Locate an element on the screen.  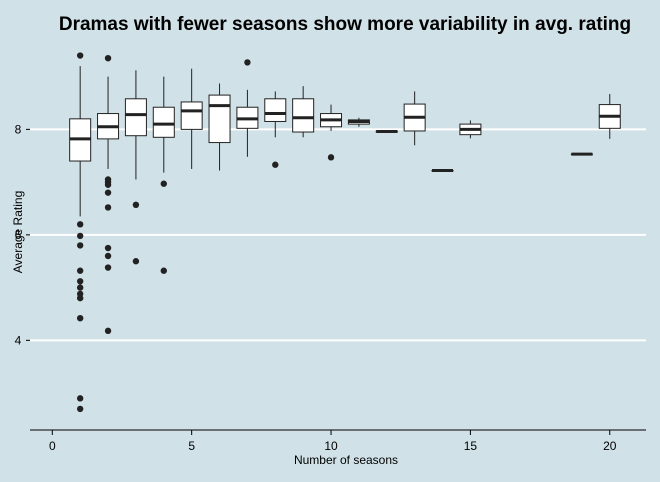
x-tick-label-10: 10 is located at coordinates (331, 446).